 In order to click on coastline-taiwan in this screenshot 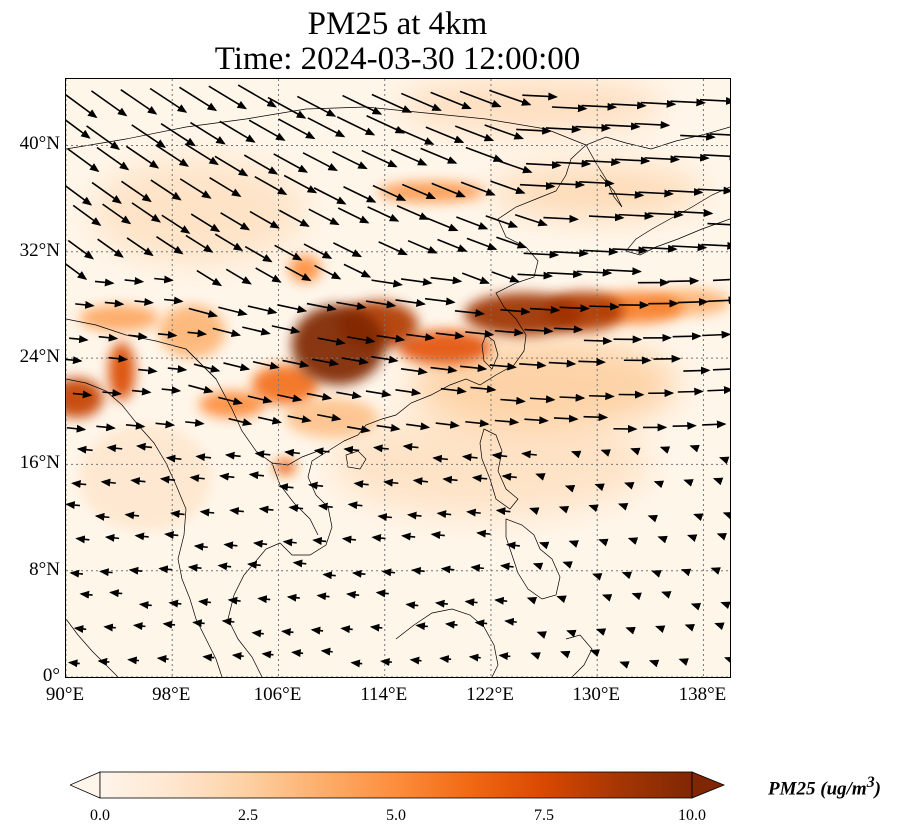, I will do `click(490, 352)`.